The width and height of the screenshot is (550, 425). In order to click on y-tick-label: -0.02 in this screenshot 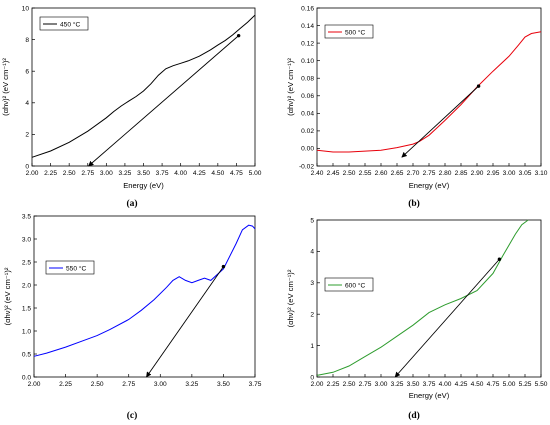, I will do `click(306, 166)`.